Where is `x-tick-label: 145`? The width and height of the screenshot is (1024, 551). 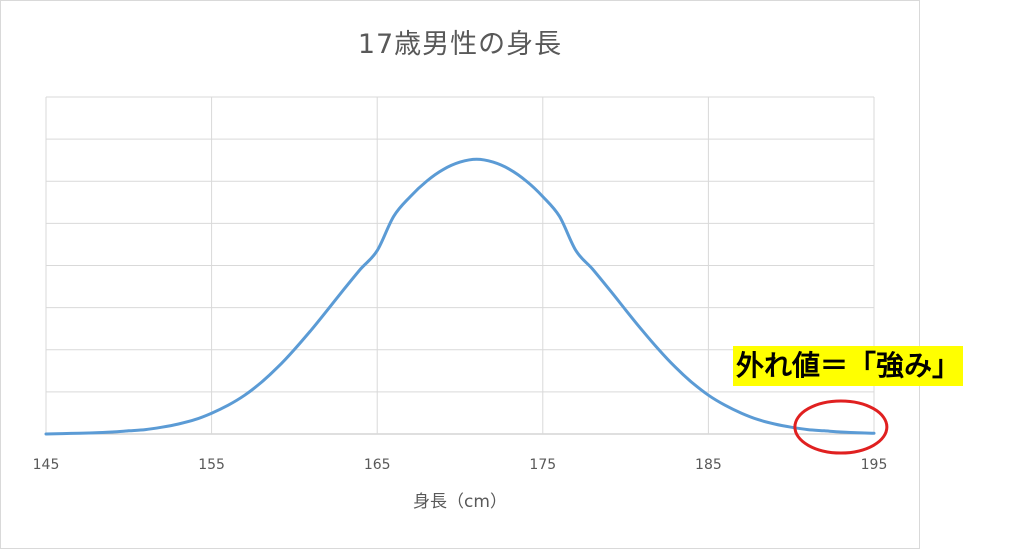
x-tick-label: 145 is located at coordinates (46, 465).